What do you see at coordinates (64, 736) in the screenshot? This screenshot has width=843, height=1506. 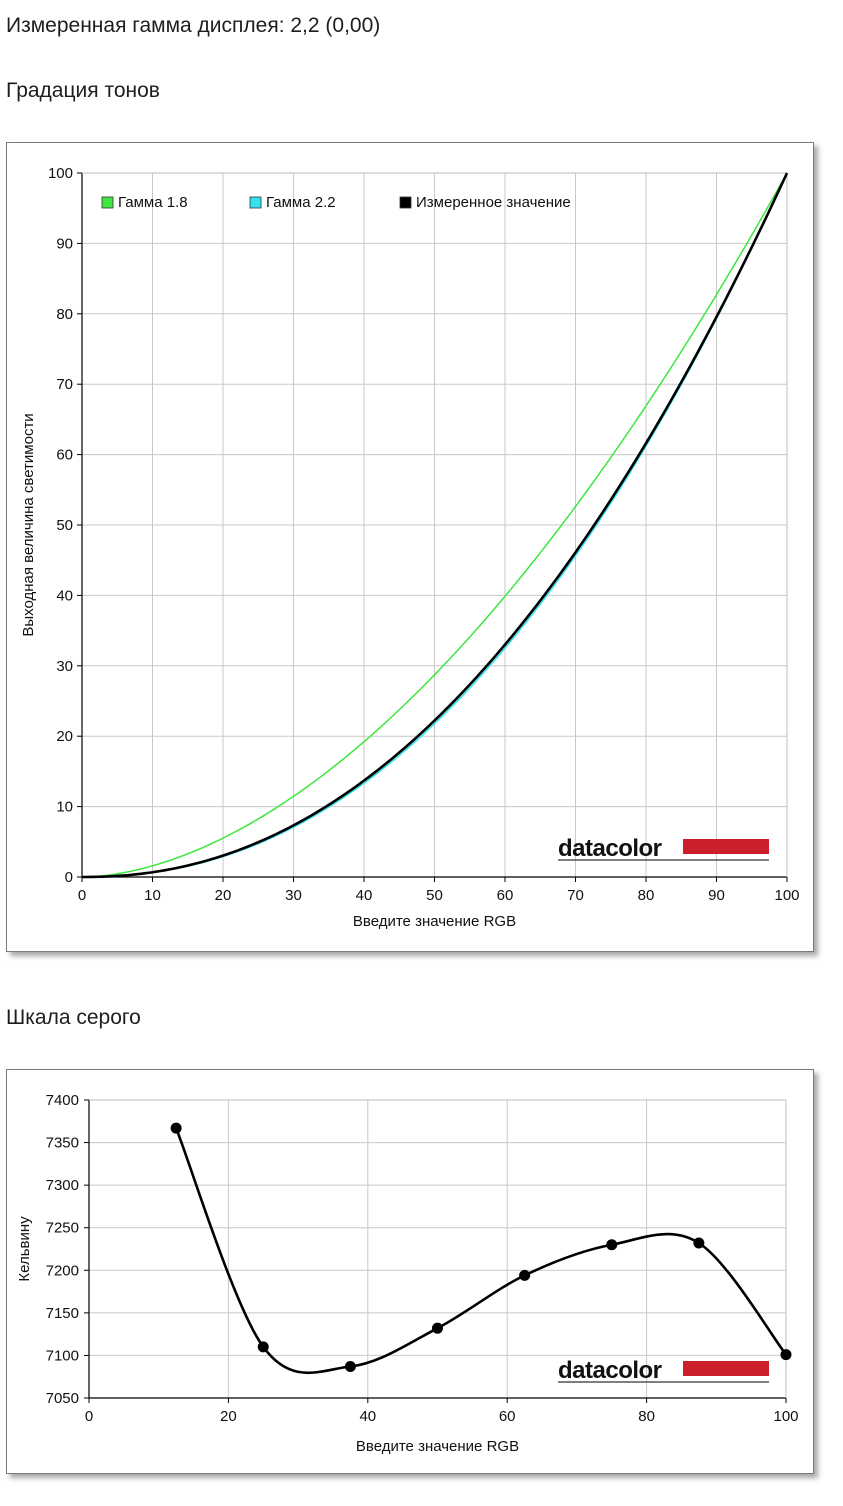 I see `y-tick-label: 20` at bounding box center [64, 736].